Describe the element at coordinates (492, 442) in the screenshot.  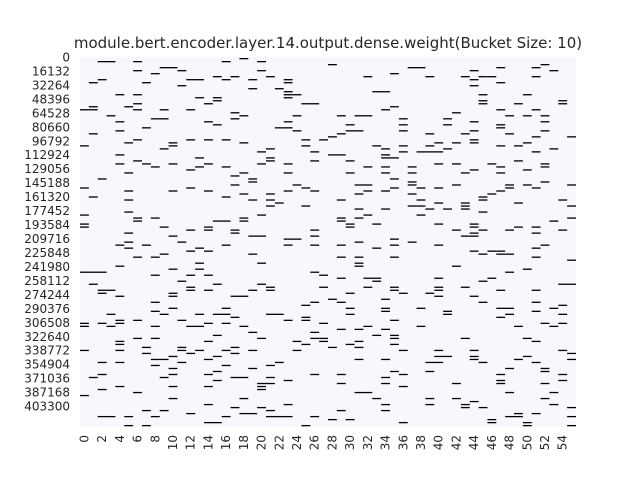
I see `x-tick-label: 46` at that location.